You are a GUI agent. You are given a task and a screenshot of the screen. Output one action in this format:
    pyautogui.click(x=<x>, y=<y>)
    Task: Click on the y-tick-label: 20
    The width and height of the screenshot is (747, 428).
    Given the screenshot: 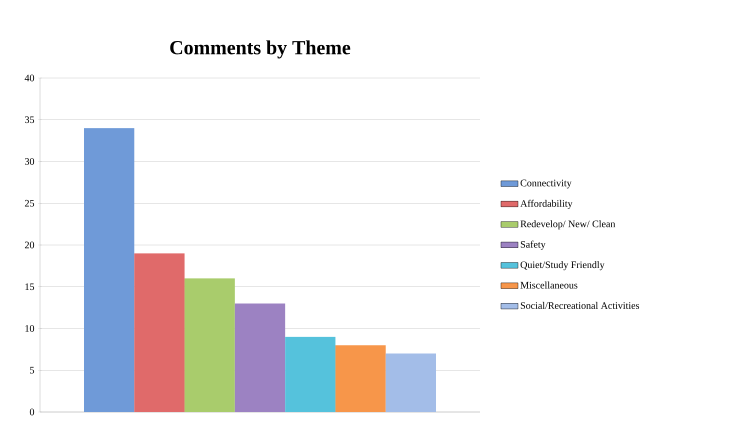 What is the action you would take?
    pyautogui.click(x=29, y=245)
    